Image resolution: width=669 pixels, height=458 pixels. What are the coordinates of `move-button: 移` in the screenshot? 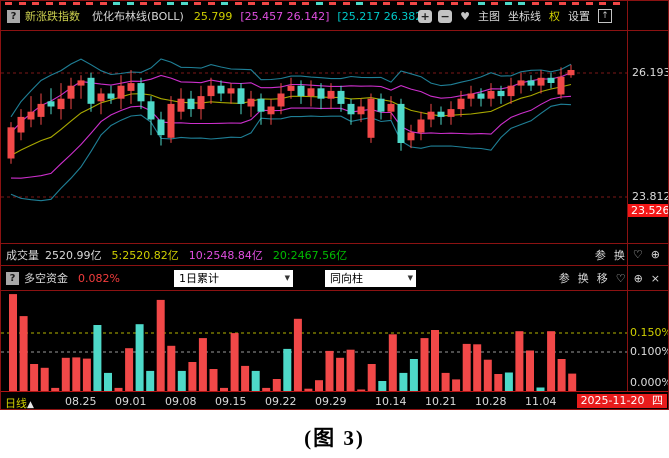 It's located at (602, 278).